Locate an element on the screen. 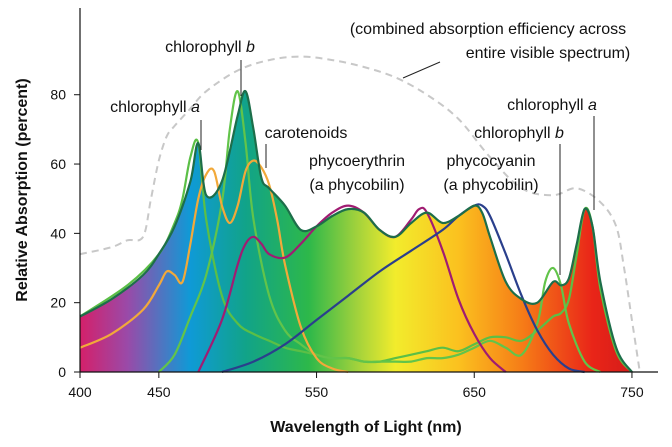  y-tick-label-80: 80 is located at coordinates (58, 95).